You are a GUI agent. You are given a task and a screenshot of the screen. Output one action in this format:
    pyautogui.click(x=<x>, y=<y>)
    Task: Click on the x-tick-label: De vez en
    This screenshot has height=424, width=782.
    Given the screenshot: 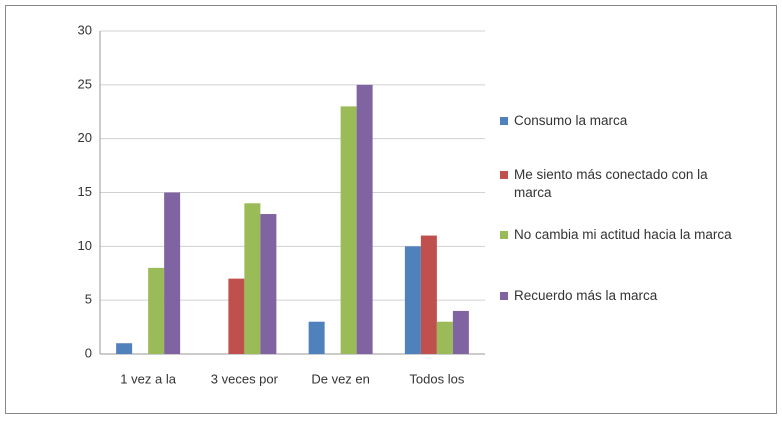 What is the action you would take?
    pyautogui.click(x=340, y=378)
    